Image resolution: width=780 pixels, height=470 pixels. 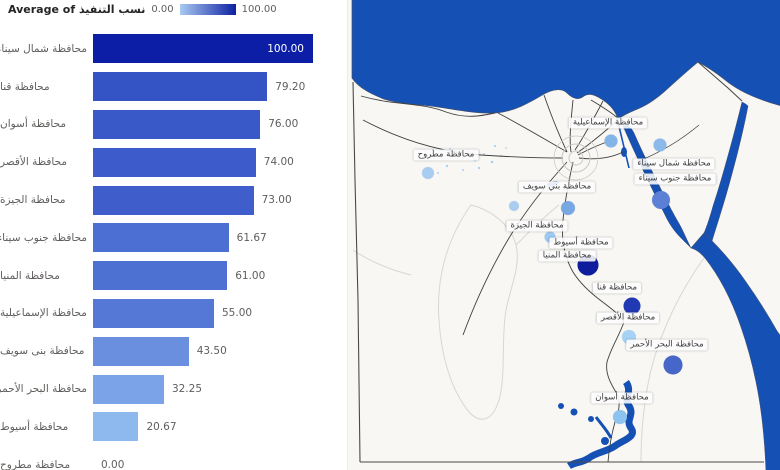 What do you see at coordinates (726, 171) in the screenshot?
I see `gulf-of-aqaba` at bounding box center [726, 171].